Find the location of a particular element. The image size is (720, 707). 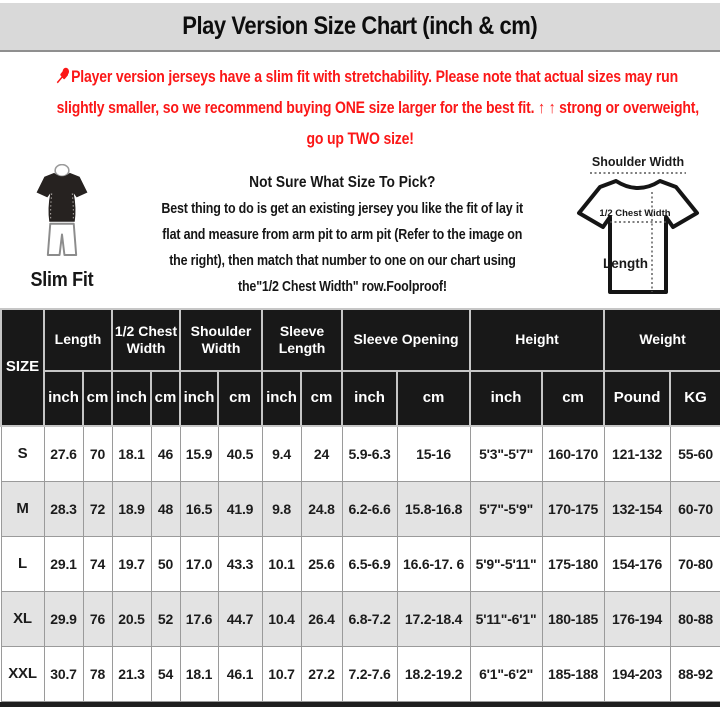

table-cell: 72 is located at coordinates (97, 508).